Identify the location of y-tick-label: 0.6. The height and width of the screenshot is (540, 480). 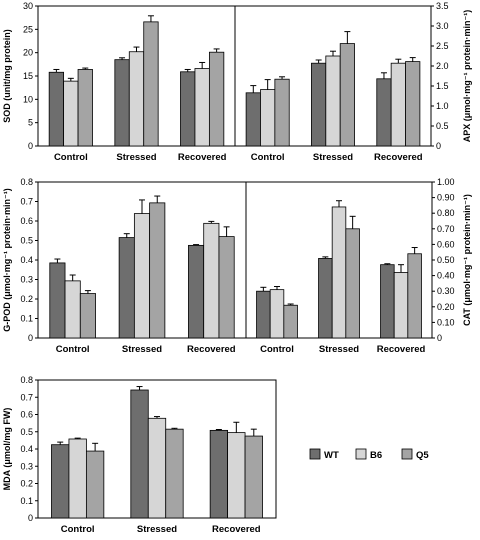
(26, 415).